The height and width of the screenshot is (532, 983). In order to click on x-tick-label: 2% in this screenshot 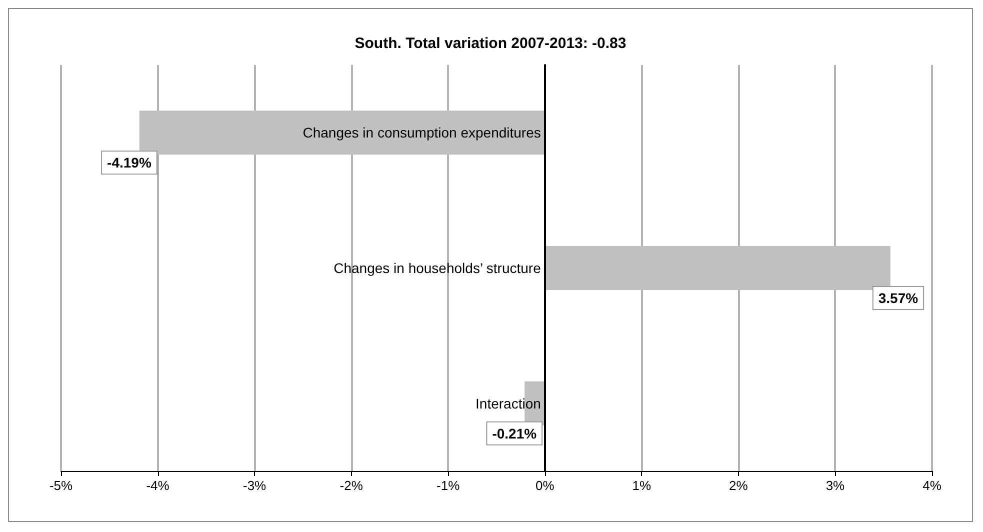, I will do `click(738, 485)`.